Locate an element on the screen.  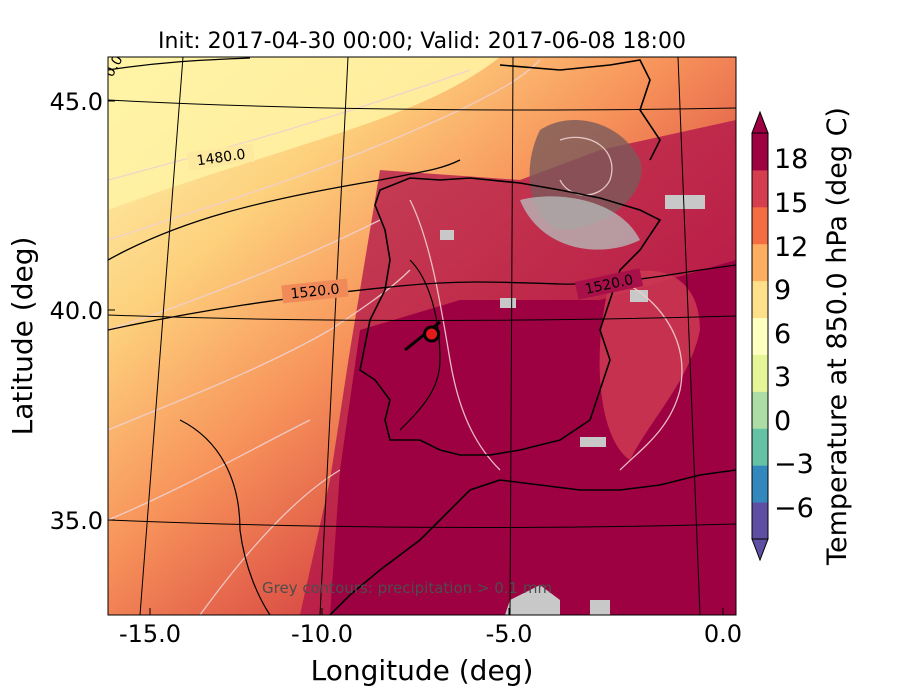
x-axis: -15.0 -10.0 -5.0 0.0 Longitude (deg) is located at coordinates (430, 647).